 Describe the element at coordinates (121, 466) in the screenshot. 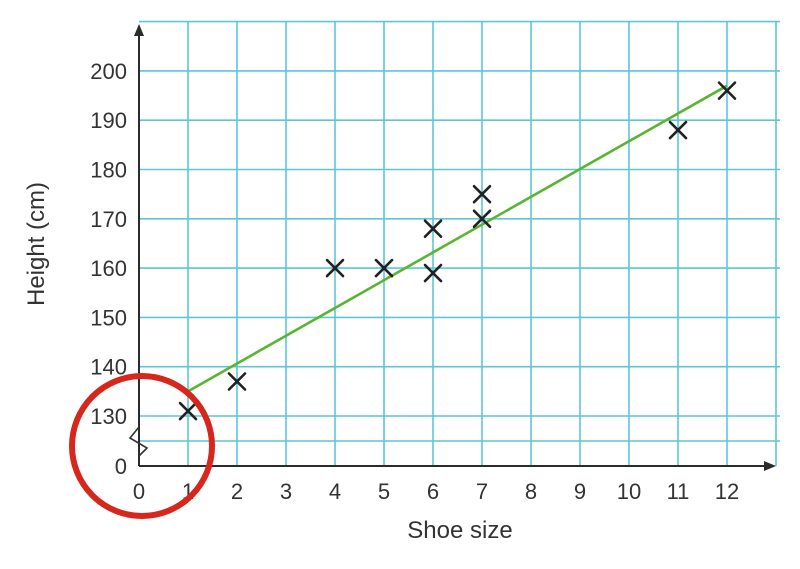

I see `y-tick-label: 0` at that location.